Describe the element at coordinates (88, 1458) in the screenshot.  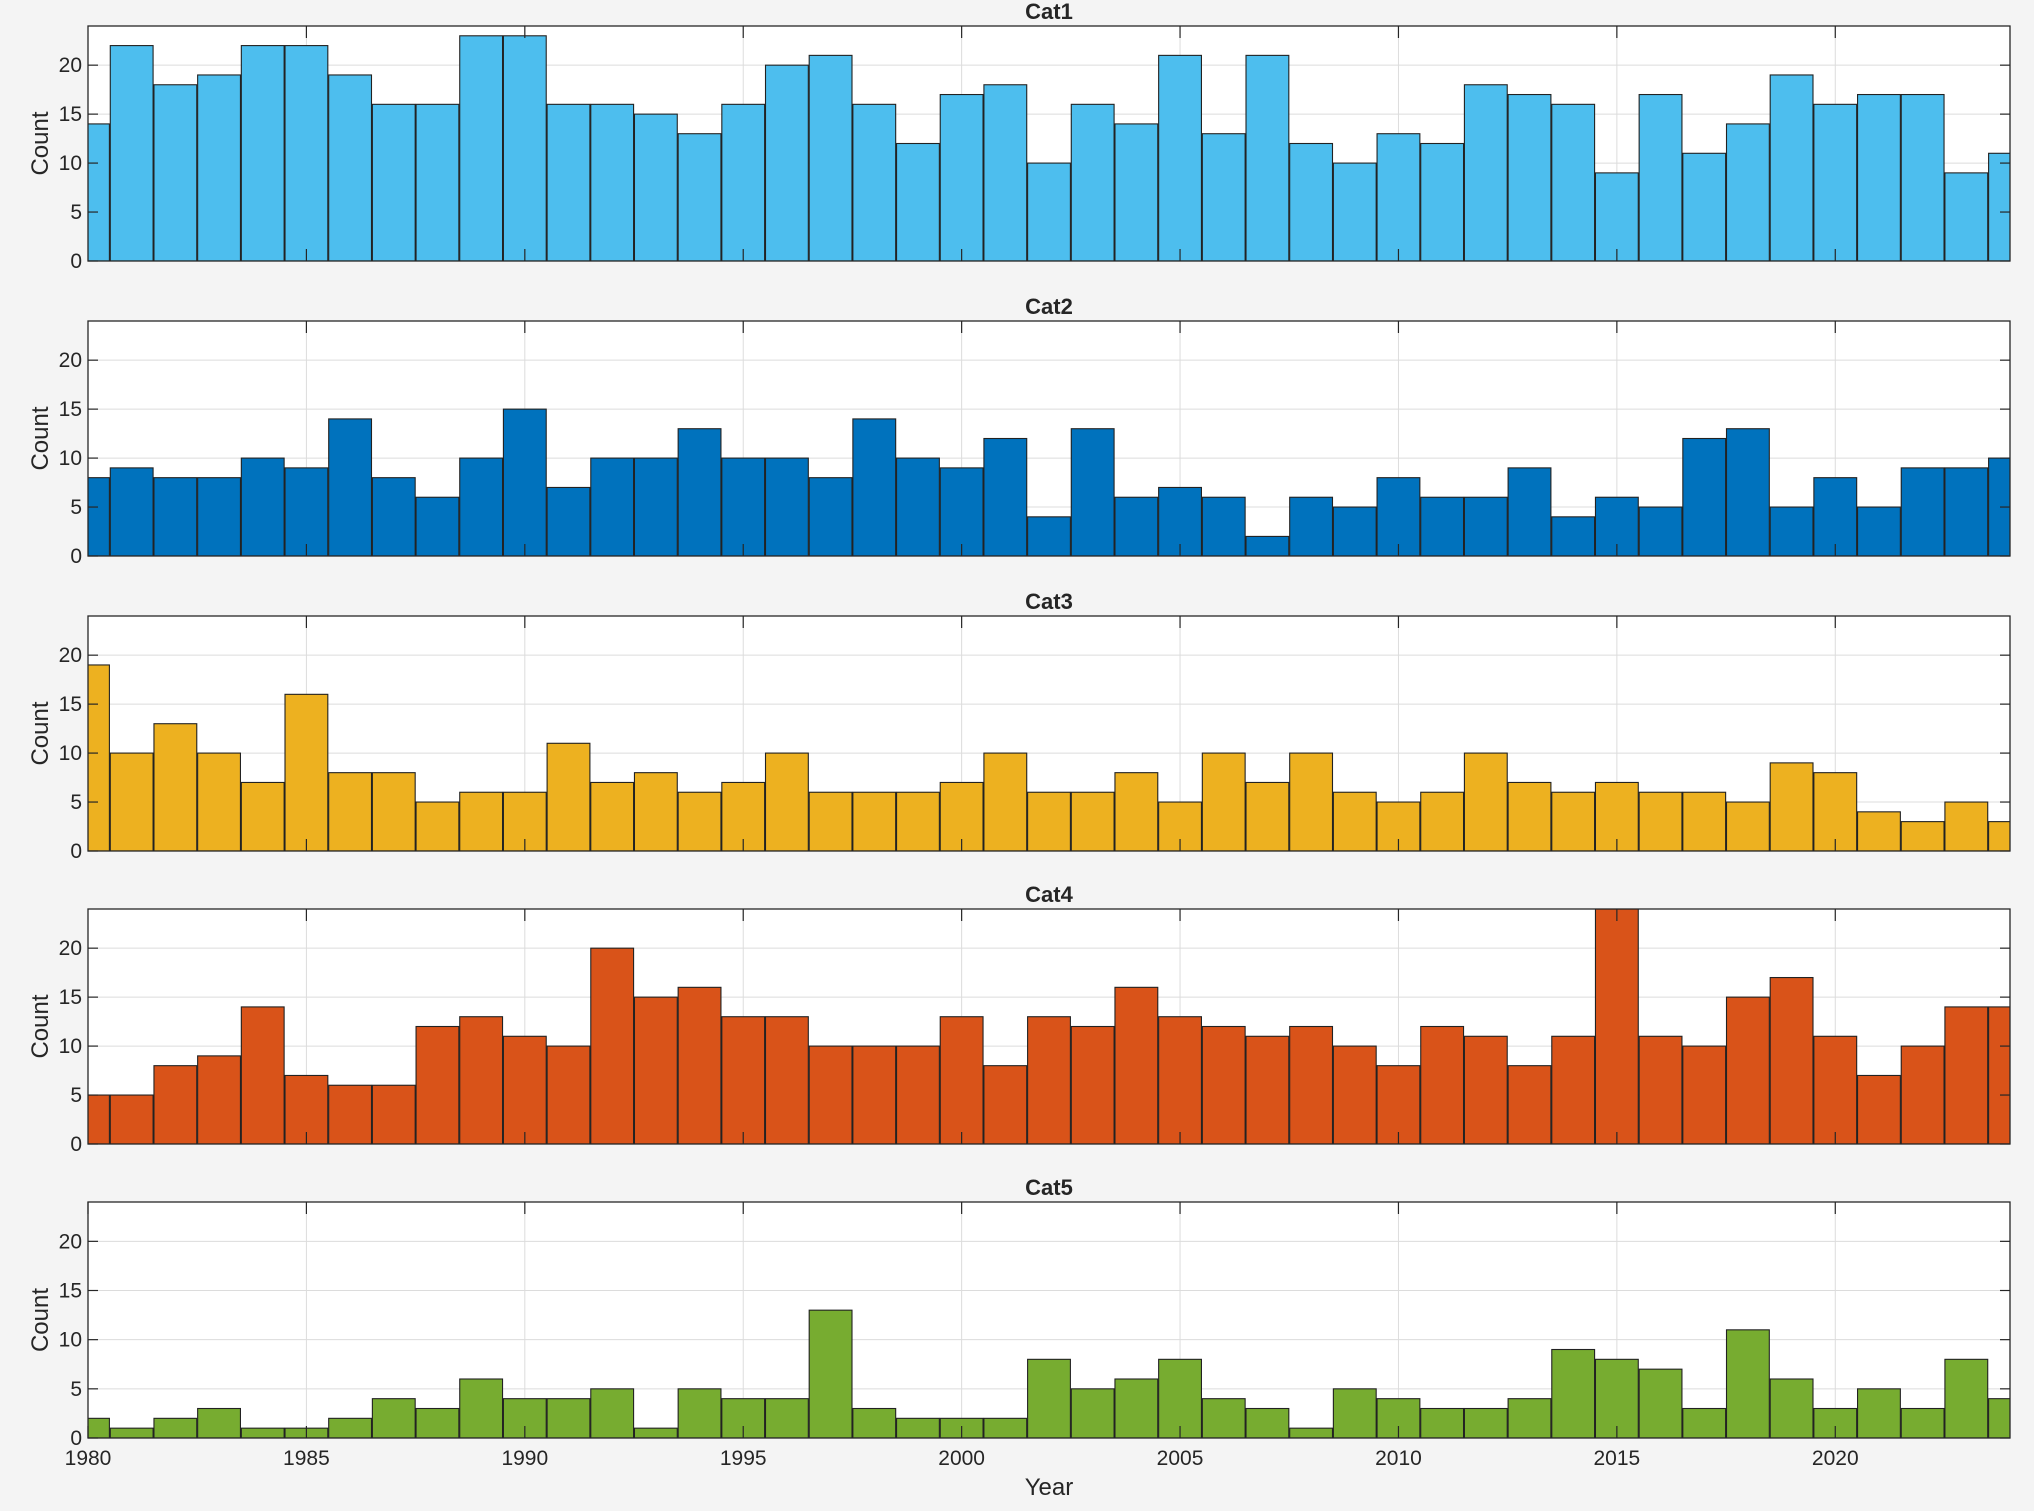
I see `x-tick-label: 1980` at that location.